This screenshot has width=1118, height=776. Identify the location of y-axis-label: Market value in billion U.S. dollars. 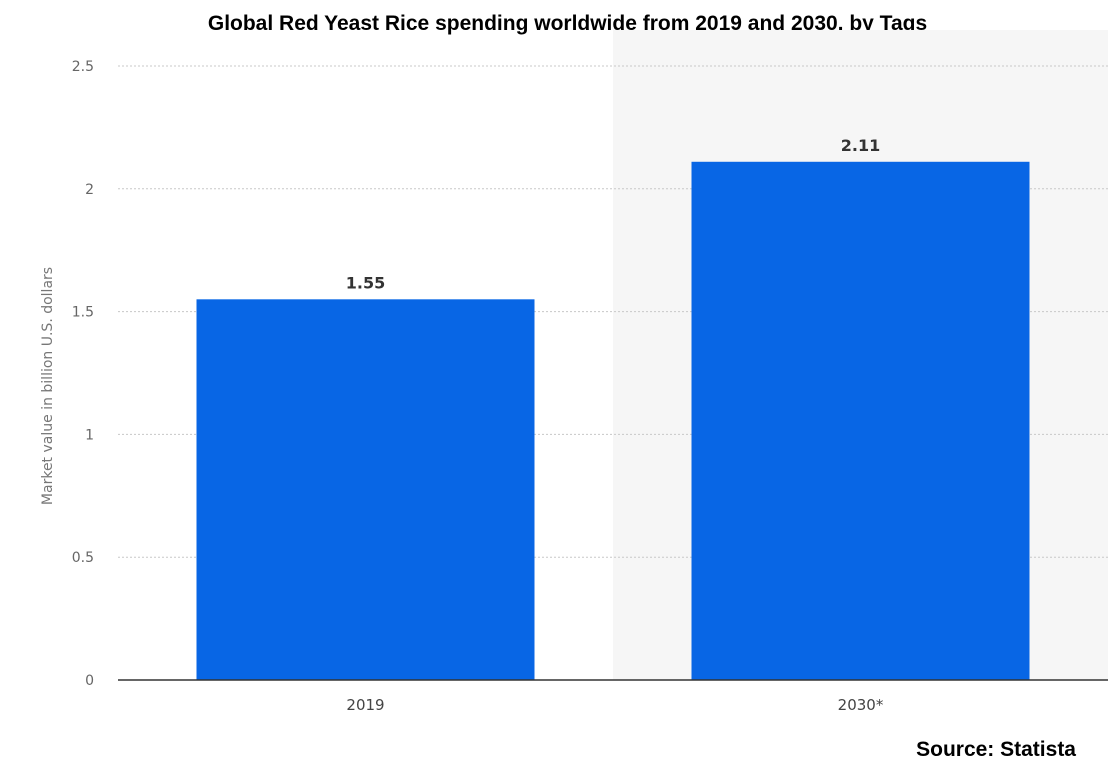
(48, 386).